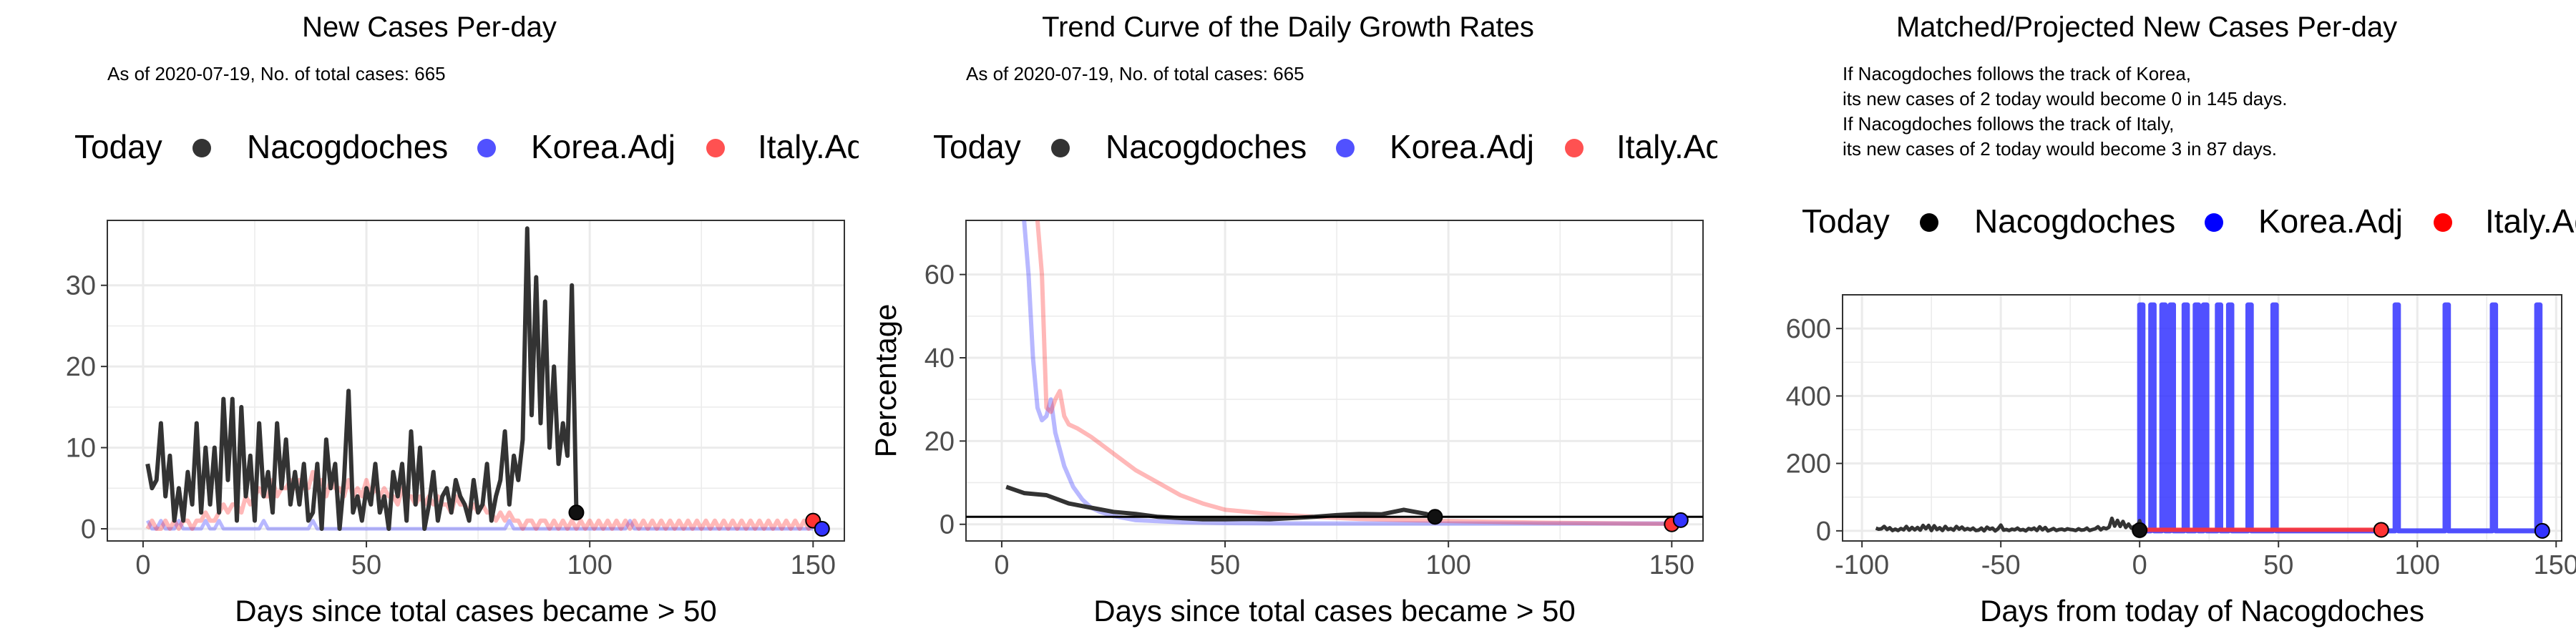 The width and height of the screenshot is (2576, 644). I want to click on today-point-italy-adj, so click(2381, 530).